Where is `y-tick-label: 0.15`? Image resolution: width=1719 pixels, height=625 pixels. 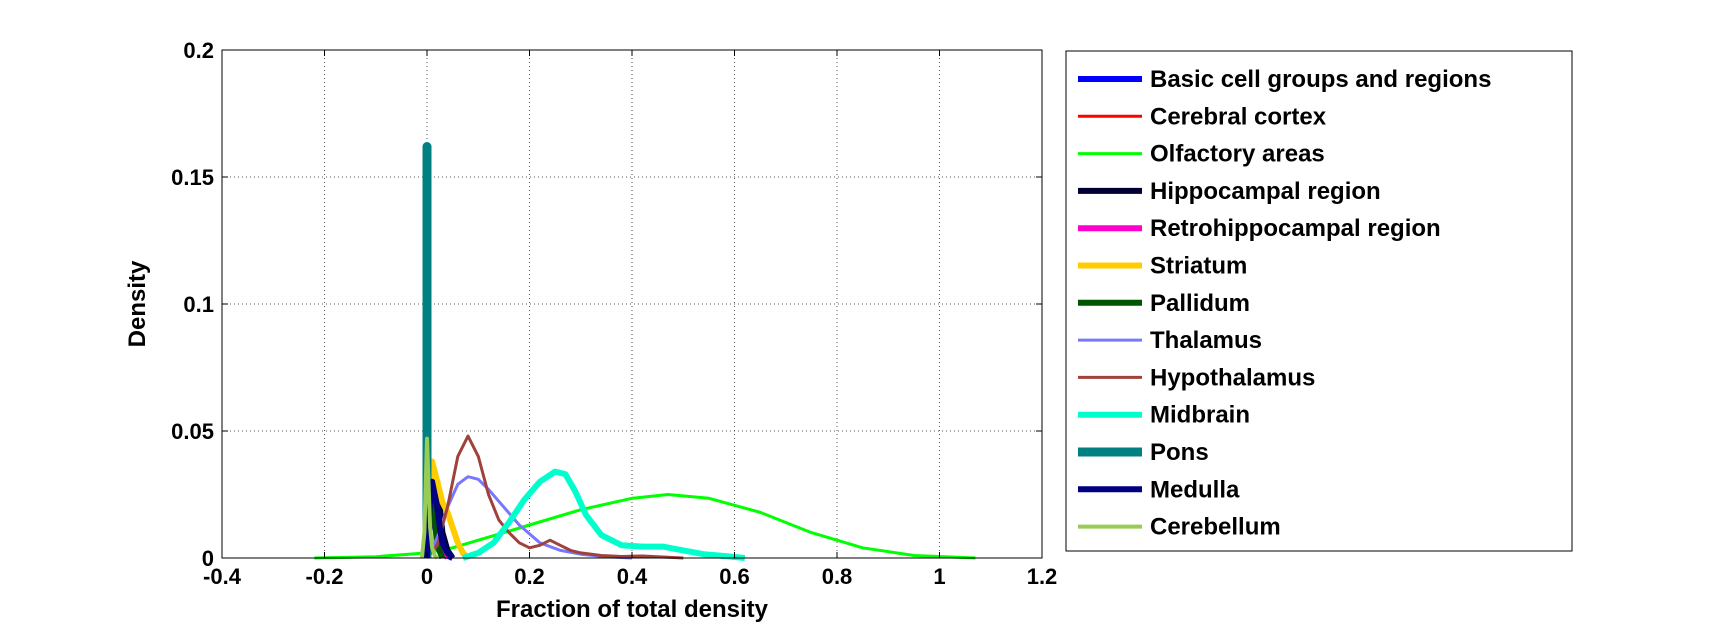 y-tick-label: 0.15 is located at coordinates (192, 177).